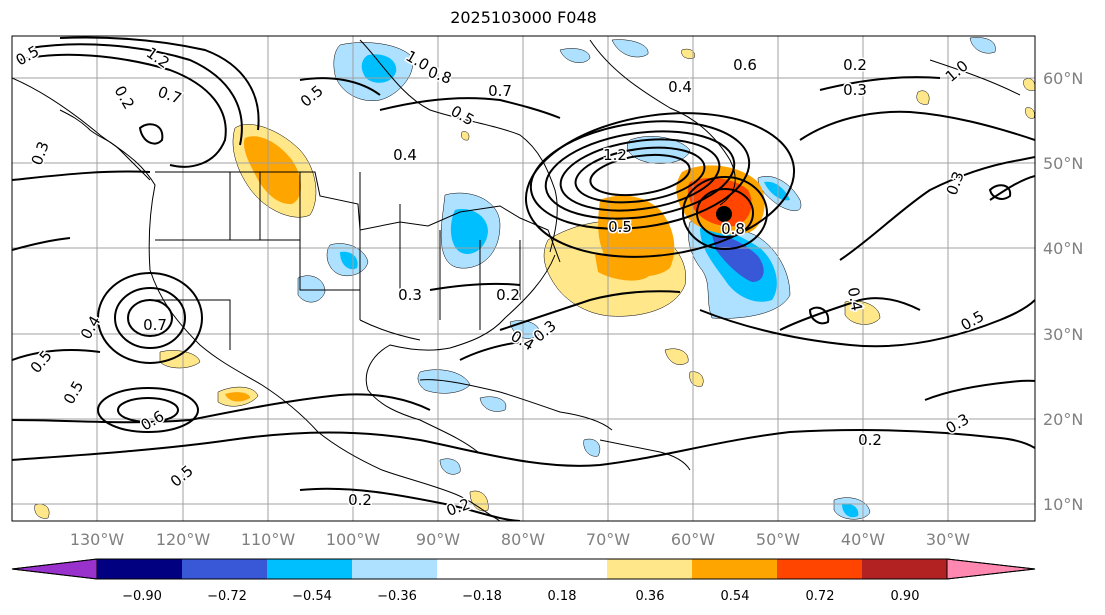 The image size is (1105, 615). I want to click on map-title: 2025103000 F048, so click(523, 17).